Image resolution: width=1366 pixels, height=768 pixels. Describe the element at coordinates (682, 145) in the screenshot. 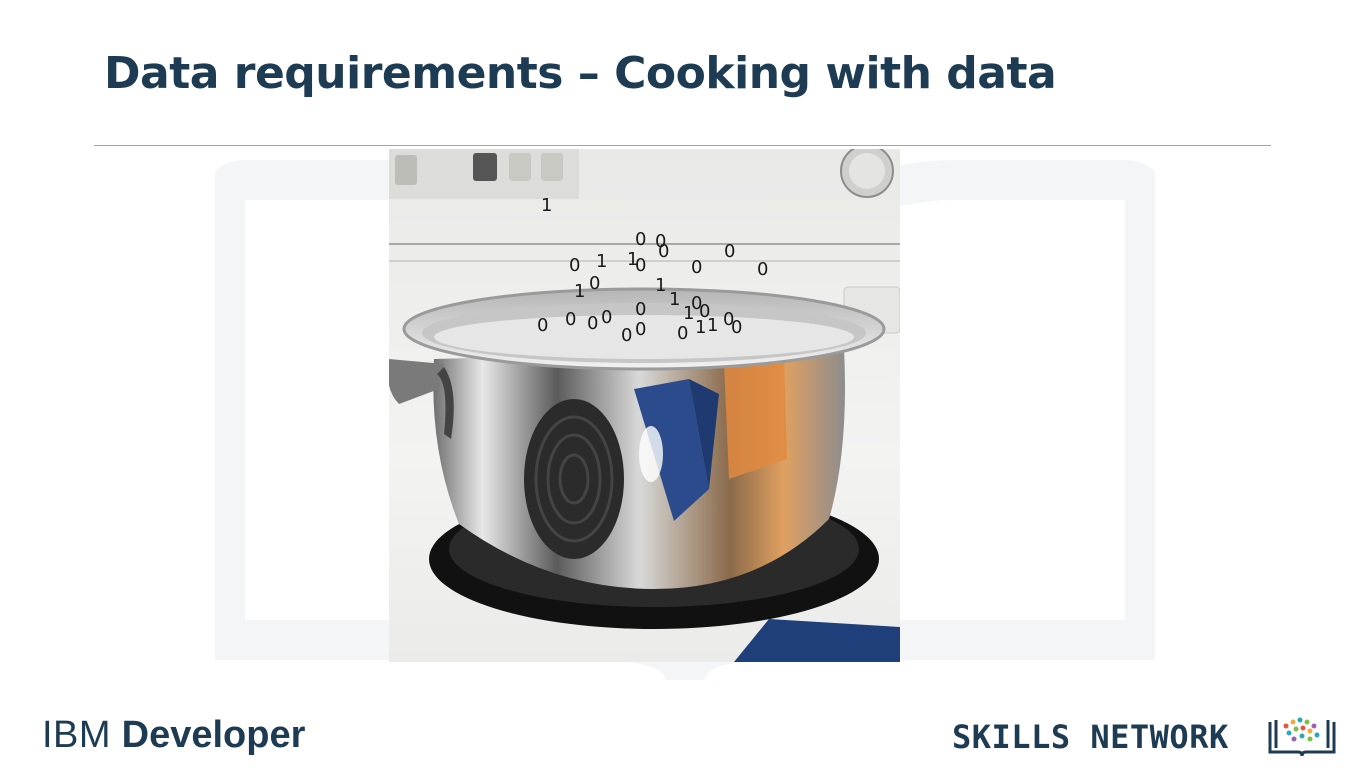

I see `title-divider` at that location.